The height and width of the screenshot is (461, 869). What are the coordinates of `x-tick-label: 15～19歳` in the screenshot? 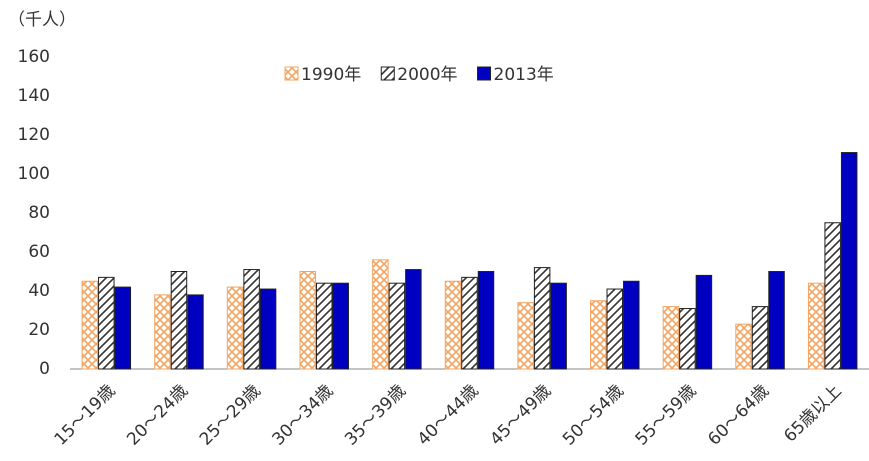 It's located at (85, 415).